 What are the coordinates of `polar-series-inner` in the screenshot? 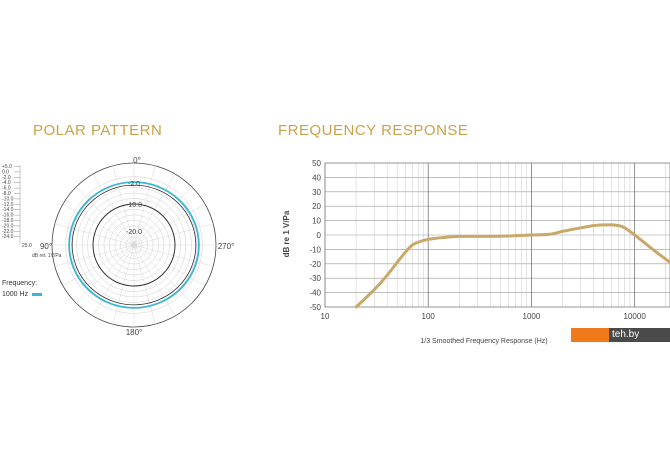 It's located at (134, 245).